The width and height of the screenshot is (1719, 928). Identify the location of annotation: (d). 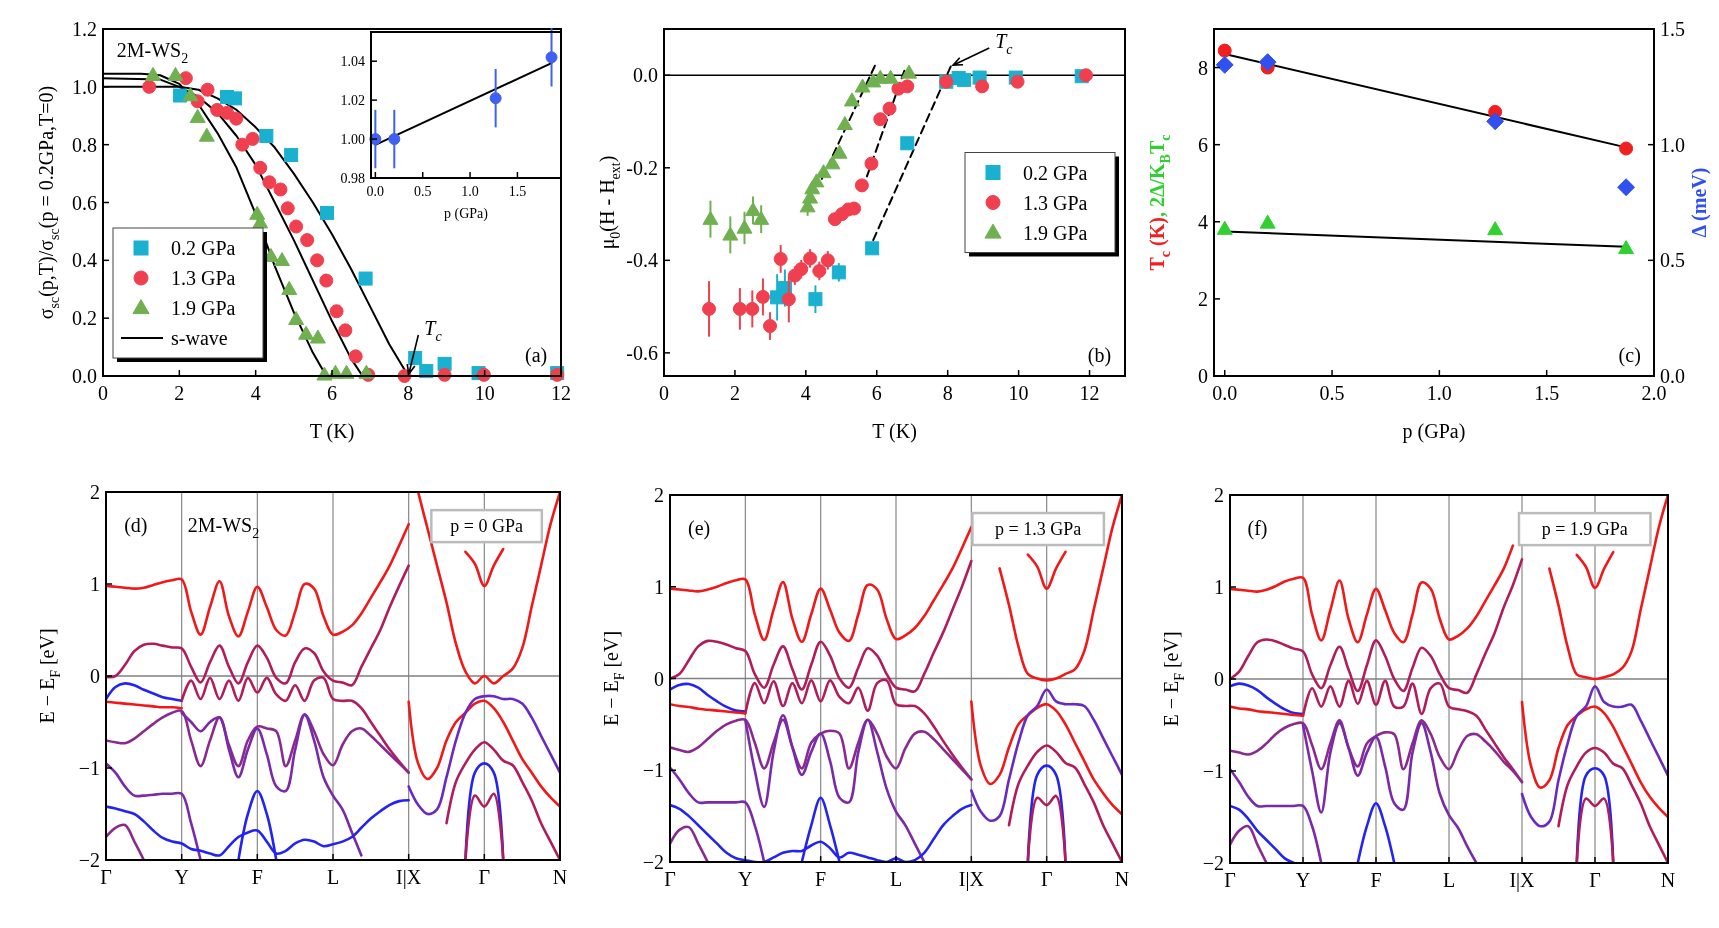
(136, 526).